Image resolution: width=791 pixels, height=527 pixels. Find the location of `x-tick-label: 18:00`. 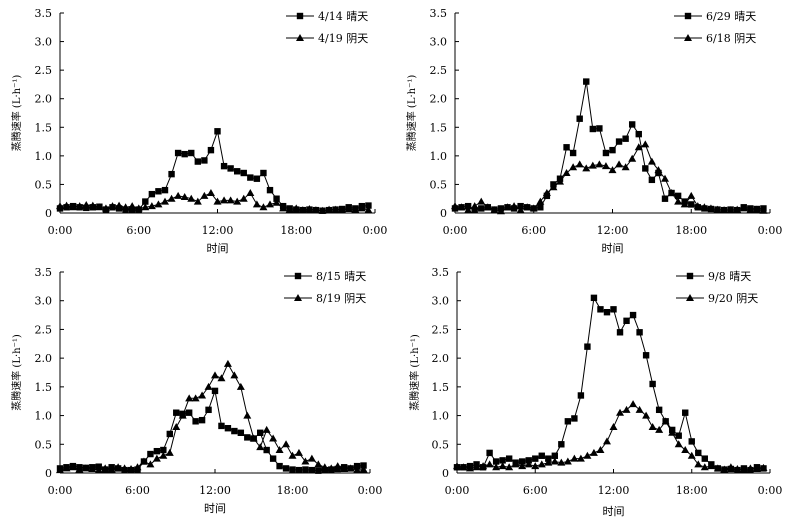

x-tick-label: 18:00 is located at coordinates (692, 490).